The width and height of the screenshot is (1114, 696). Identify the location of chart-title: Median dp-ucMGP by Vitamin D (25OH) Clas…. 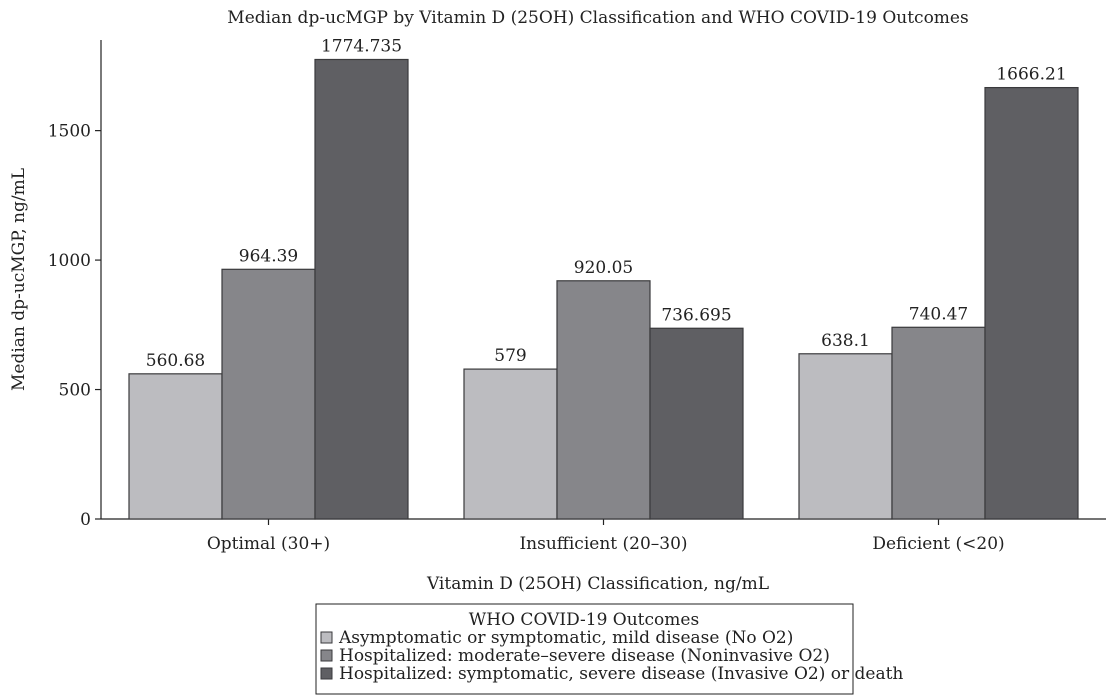
(597, 18).